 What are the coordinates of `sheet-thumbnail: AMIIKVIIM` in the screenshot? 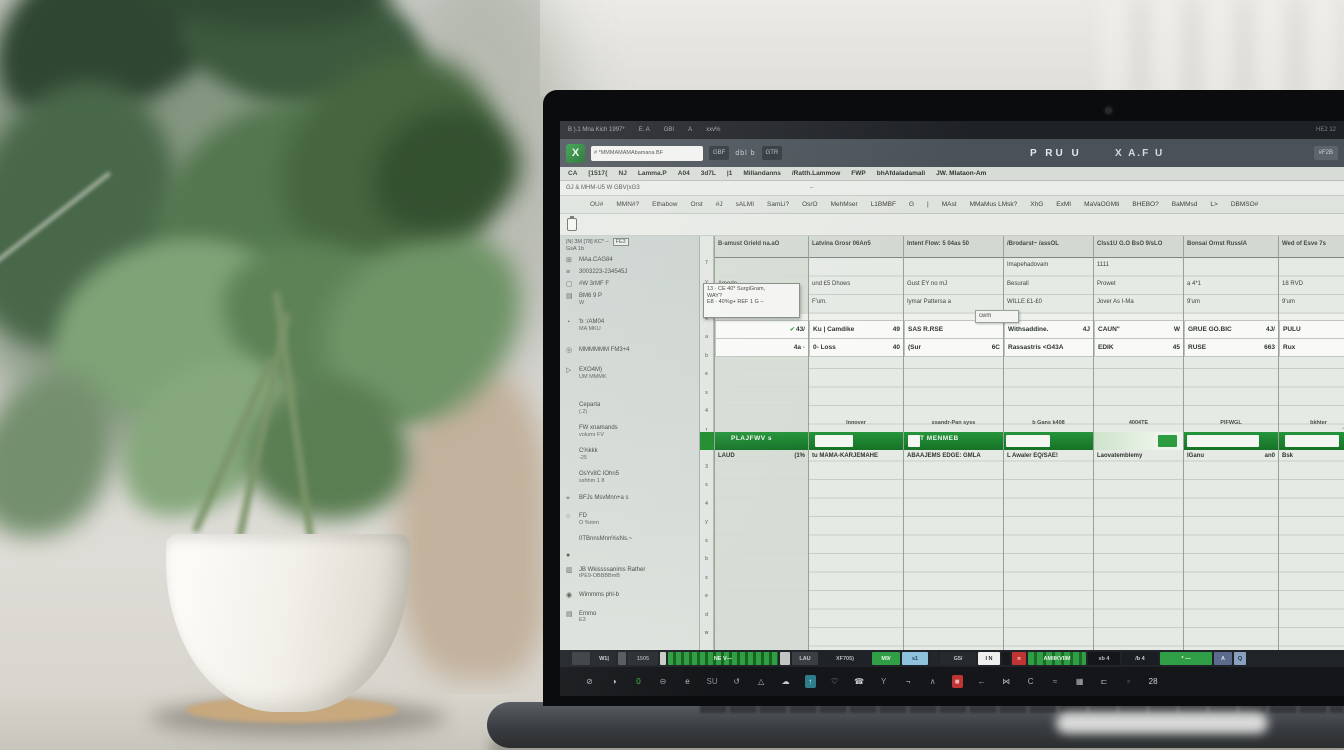 It's located at (1057, 658).